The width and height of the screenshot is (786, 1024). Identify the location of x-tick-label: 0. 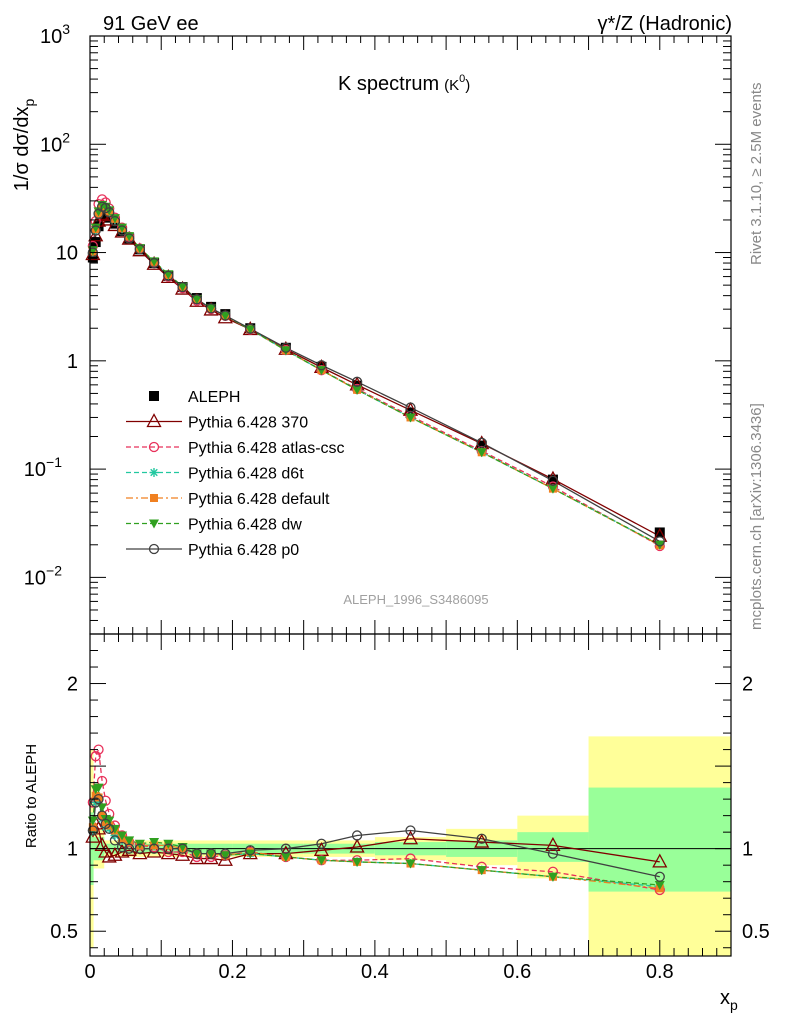
(89, 972).